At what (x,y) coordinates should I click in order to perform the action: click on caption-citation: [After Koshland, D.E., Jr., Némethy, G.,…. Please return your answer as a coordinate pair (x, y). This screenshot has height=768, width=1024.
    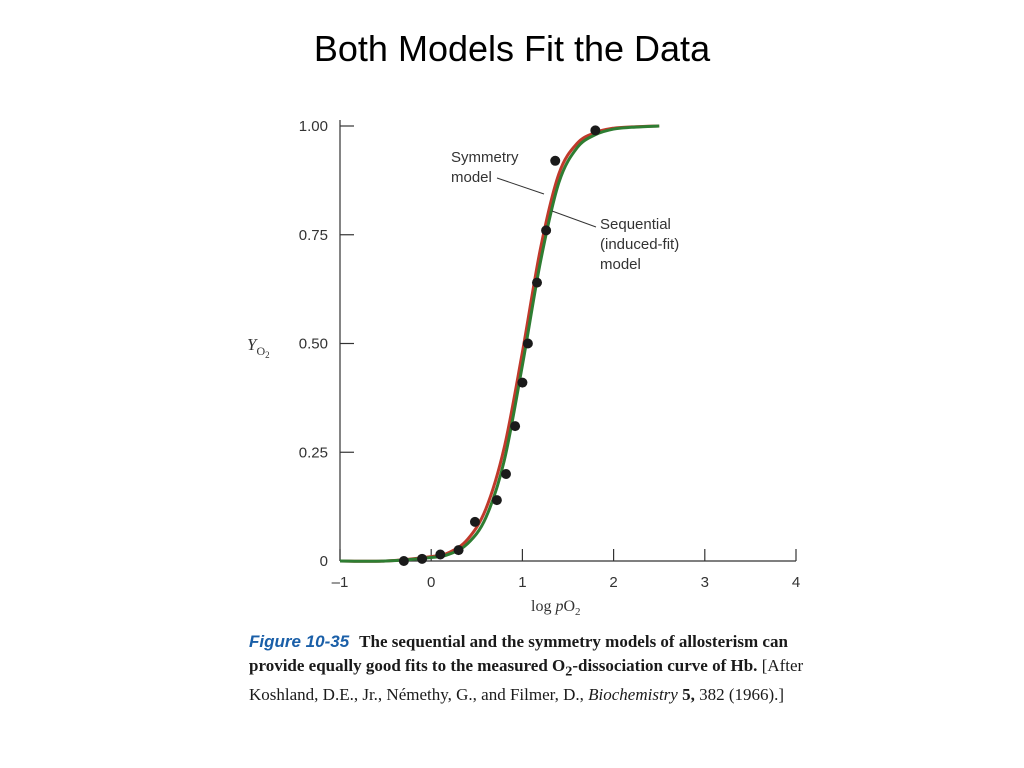
    Looking at the image, I should click on (526, 680).